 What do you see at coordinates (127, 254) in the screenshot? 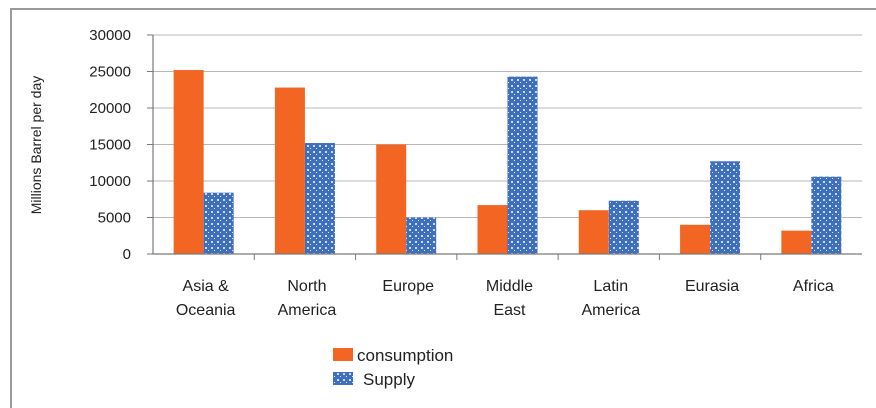
I see `y-tick-label: 0` at bounding box center [127, 254].